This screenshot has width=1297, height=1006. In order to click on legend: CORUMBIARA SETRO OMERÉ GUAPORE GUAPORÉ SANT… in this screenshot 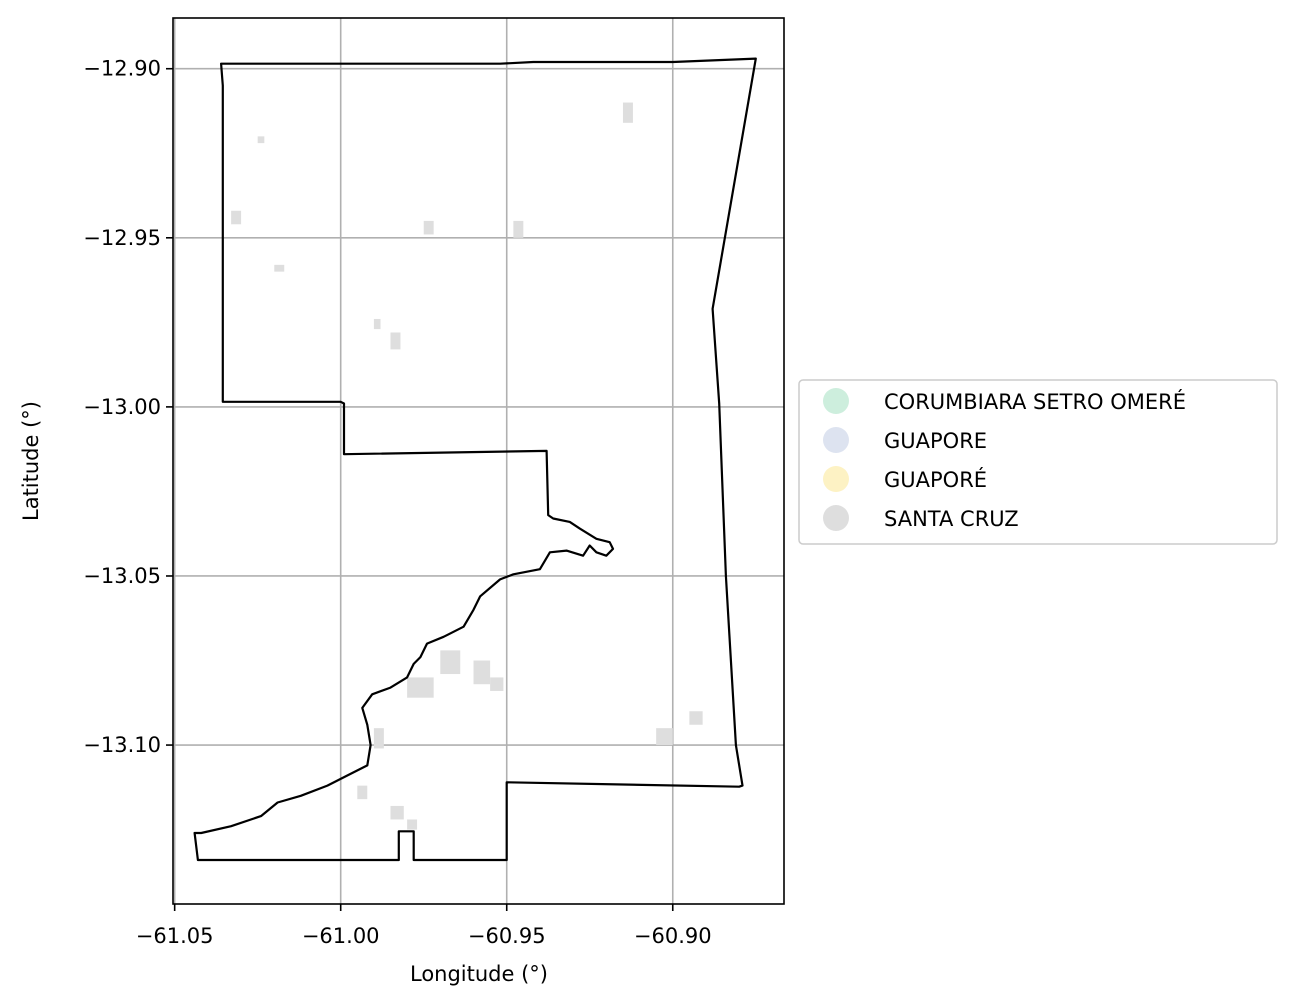, I will do `click(1038, 462)`.